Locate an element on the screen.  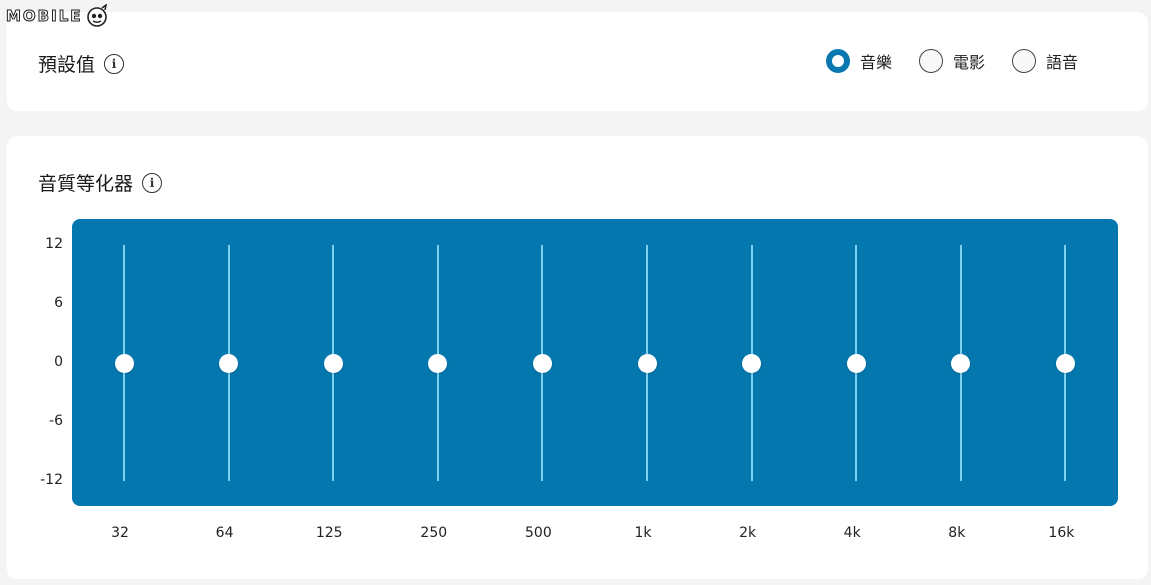
radio-selected-icon is located at coordinates (838, 61).